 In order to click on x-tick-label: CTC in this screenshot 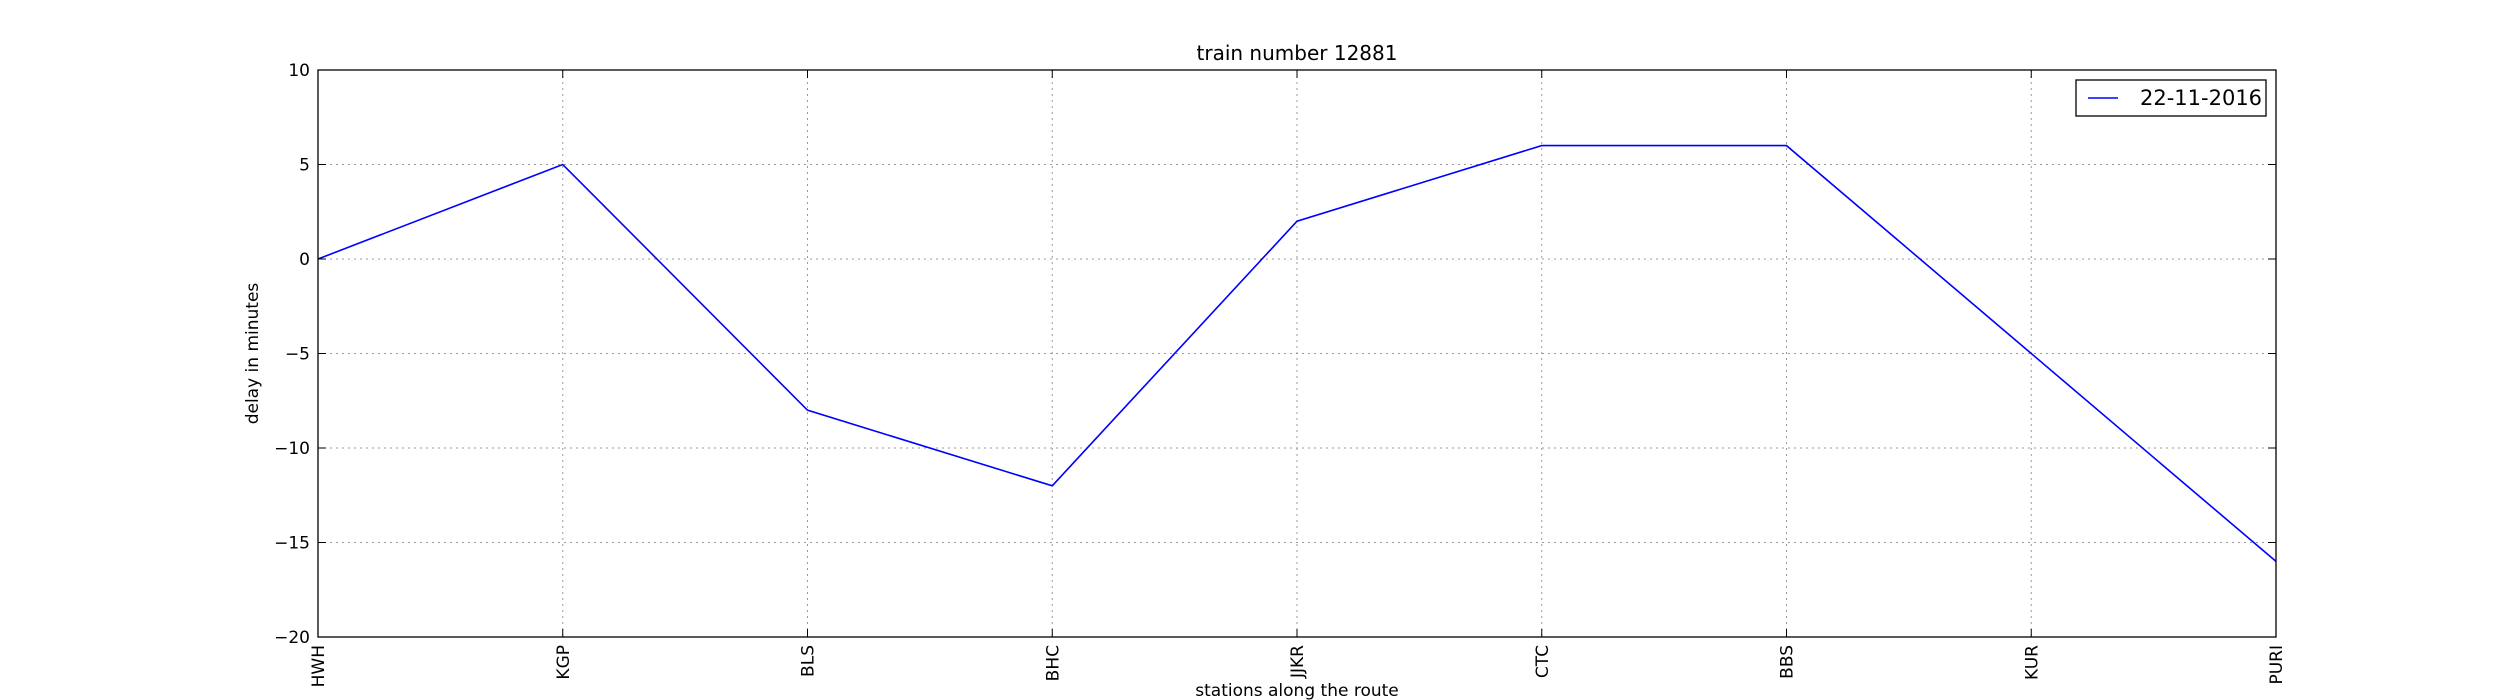, I will do `click(1543, 661)`.